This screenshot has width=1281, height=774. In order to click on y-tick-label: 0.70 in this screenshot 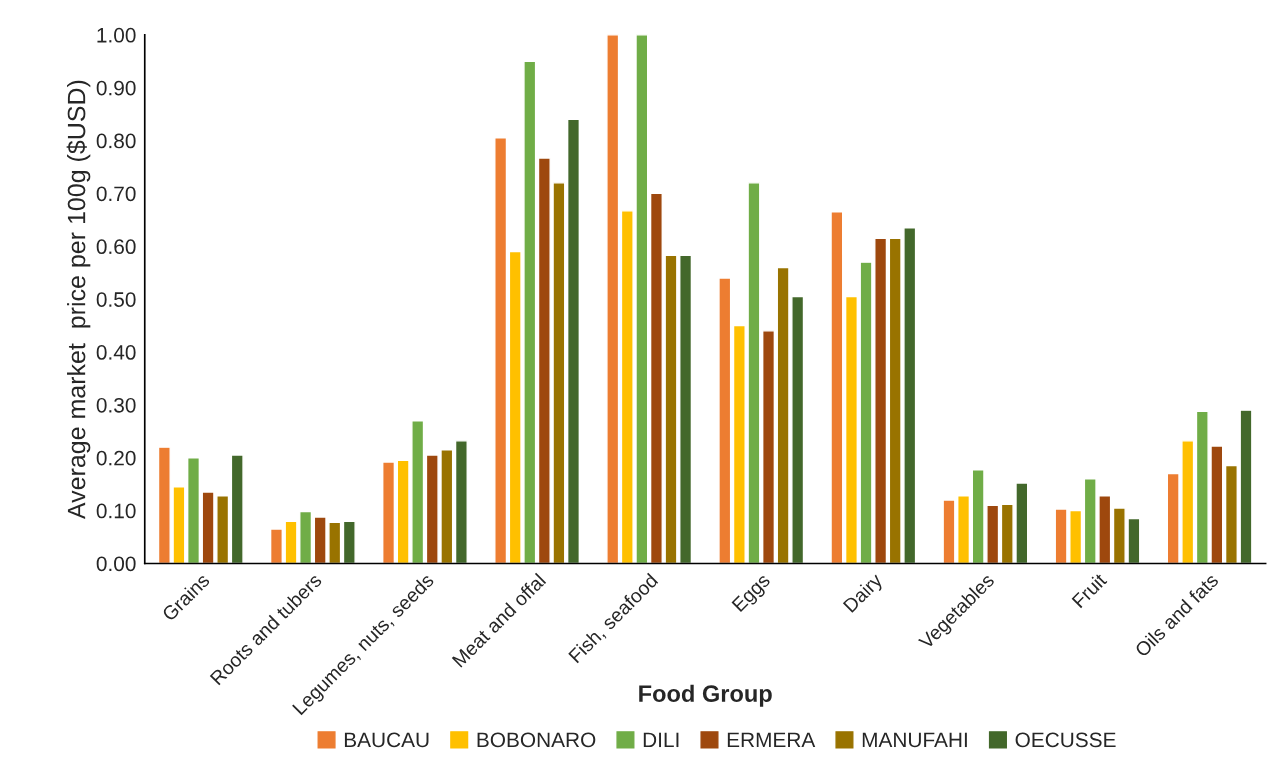, I will do `click(116, 194)`.